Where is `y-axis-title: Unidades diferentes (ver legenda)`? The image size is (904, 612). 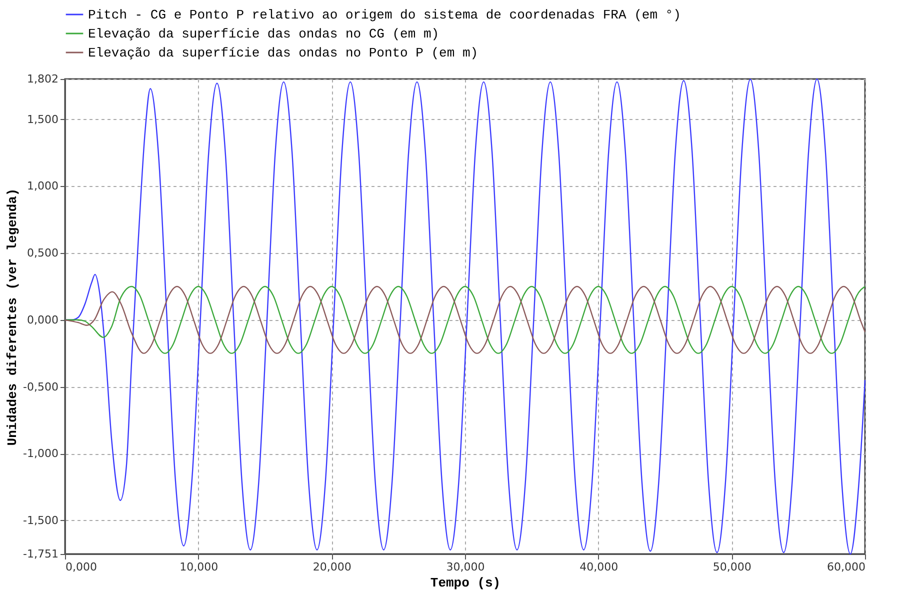
y-axis-title: Unidades diferentes (ver legenda) is located at coordinates (12, 317).